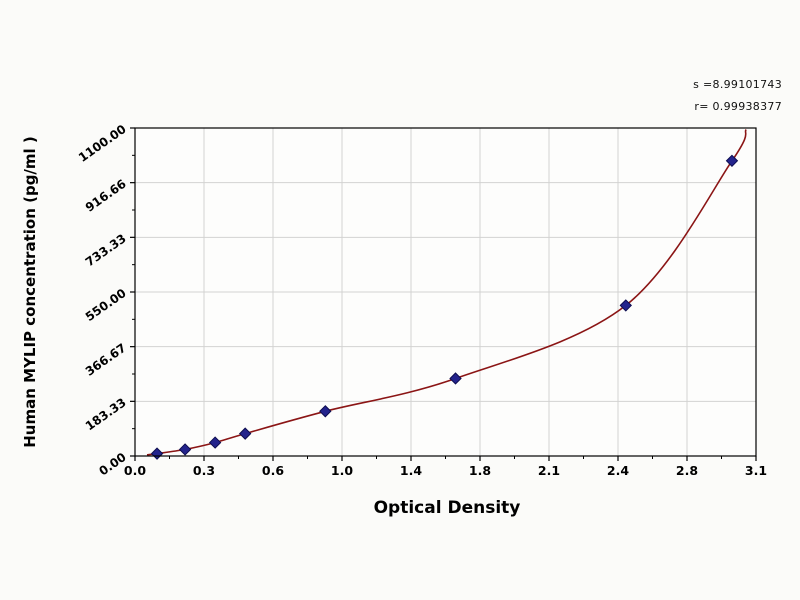  I want to click on y-tick-label: 366.67, so click(106, 360).